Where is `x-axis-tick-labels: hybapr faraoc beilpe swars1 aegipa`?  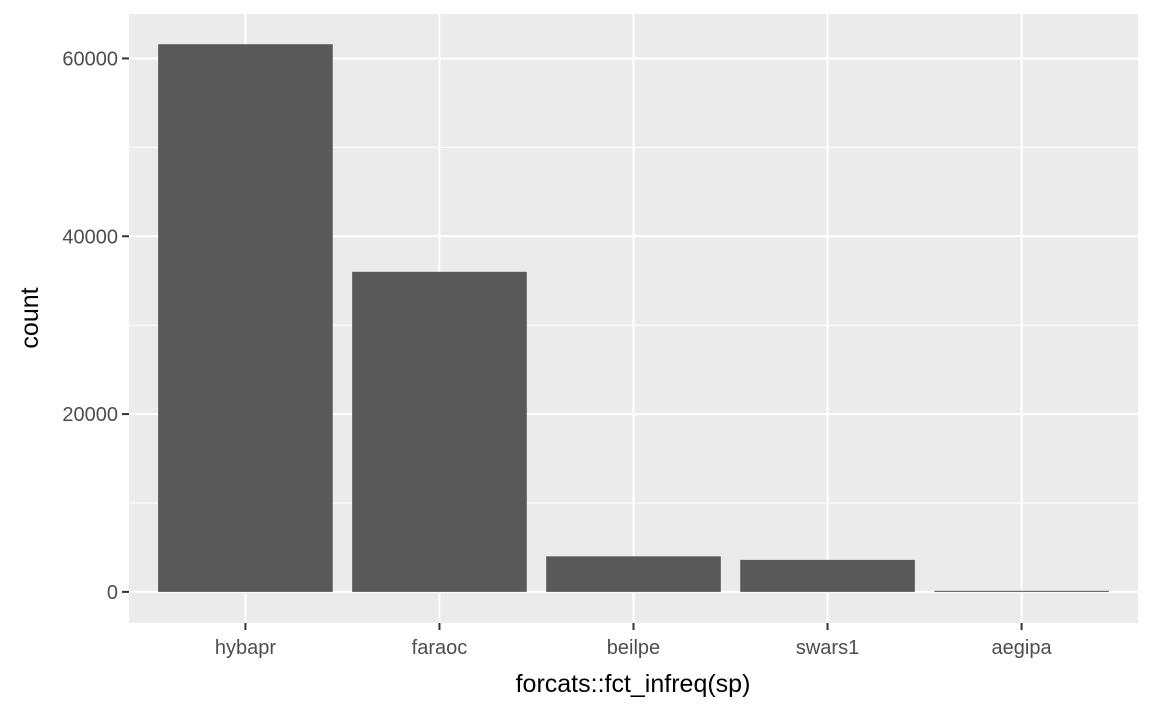
x-axis-tick-labels: hybapr faraoc beilpe swars1 aegipa is located at coordinates (634, 648).